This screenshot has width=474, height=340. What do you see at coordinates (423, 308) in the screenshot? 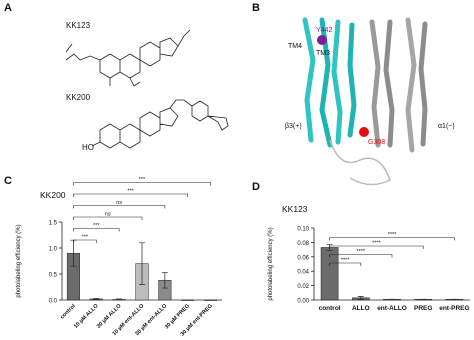
I see `x-tick-label: PREG` at bounding box center [423, 308].